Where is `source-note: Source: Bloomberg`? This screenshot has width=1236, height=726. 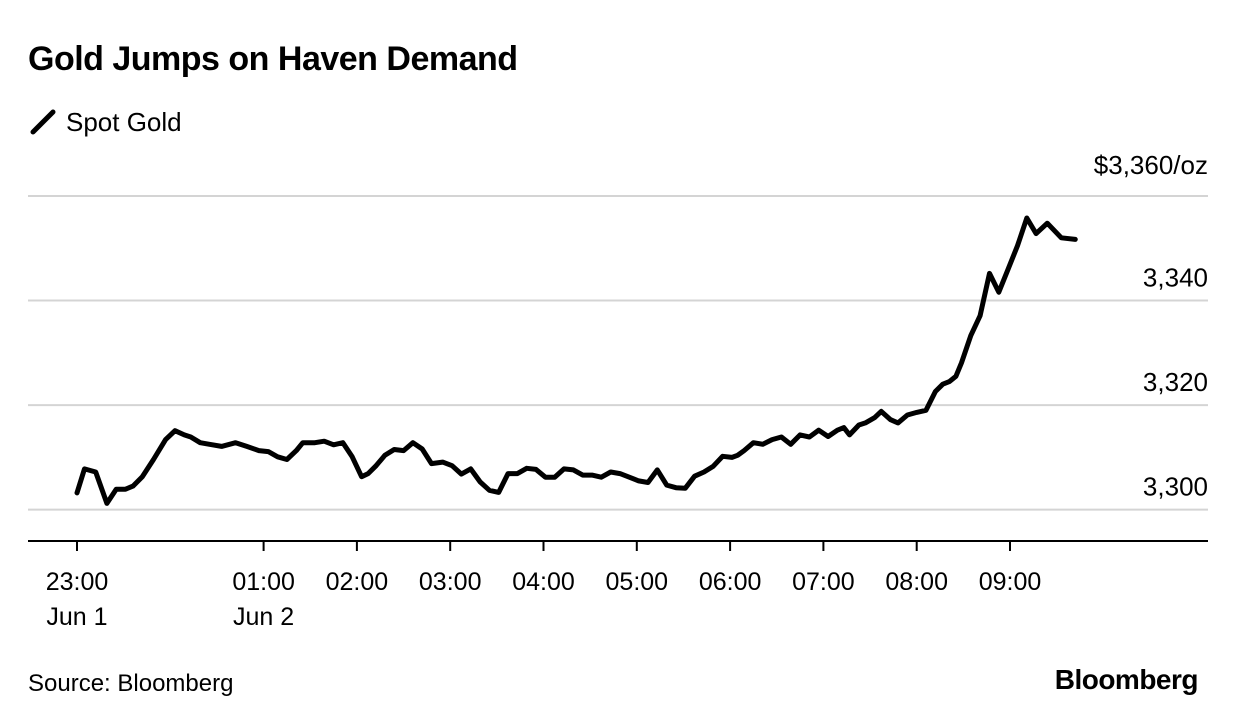 source-note: Source: Bloomberg is located at coordinates (131, 683).